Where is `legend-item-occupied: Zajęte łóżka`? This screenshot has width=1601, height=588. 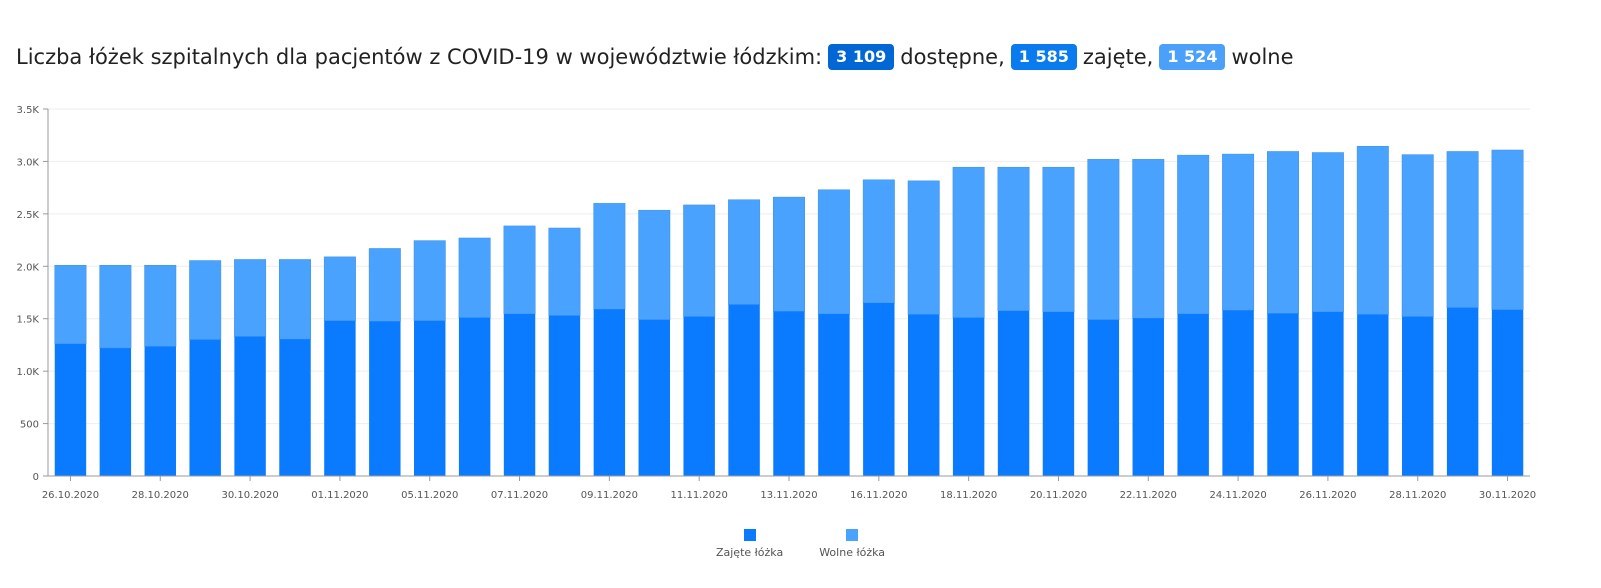 legend-item-occupied: Zajęte łóżka is located at coordinates (749, 544).